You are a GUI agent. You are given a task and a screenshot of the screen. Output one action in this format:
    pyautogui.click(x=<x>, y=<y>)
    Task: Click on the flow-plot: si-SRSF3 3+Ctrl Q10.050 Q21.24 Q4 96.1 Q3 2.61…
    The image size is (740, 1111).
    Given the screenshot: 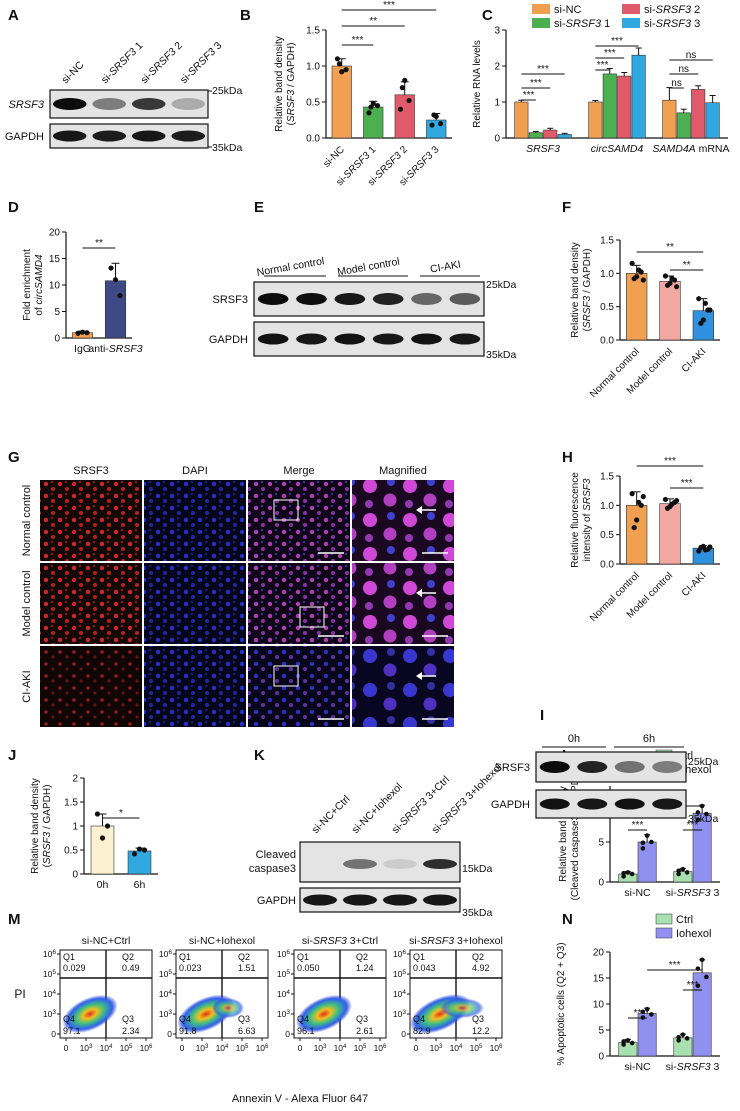 What is the action you would take?
    pyautogui.click(x=332, y=994)
    